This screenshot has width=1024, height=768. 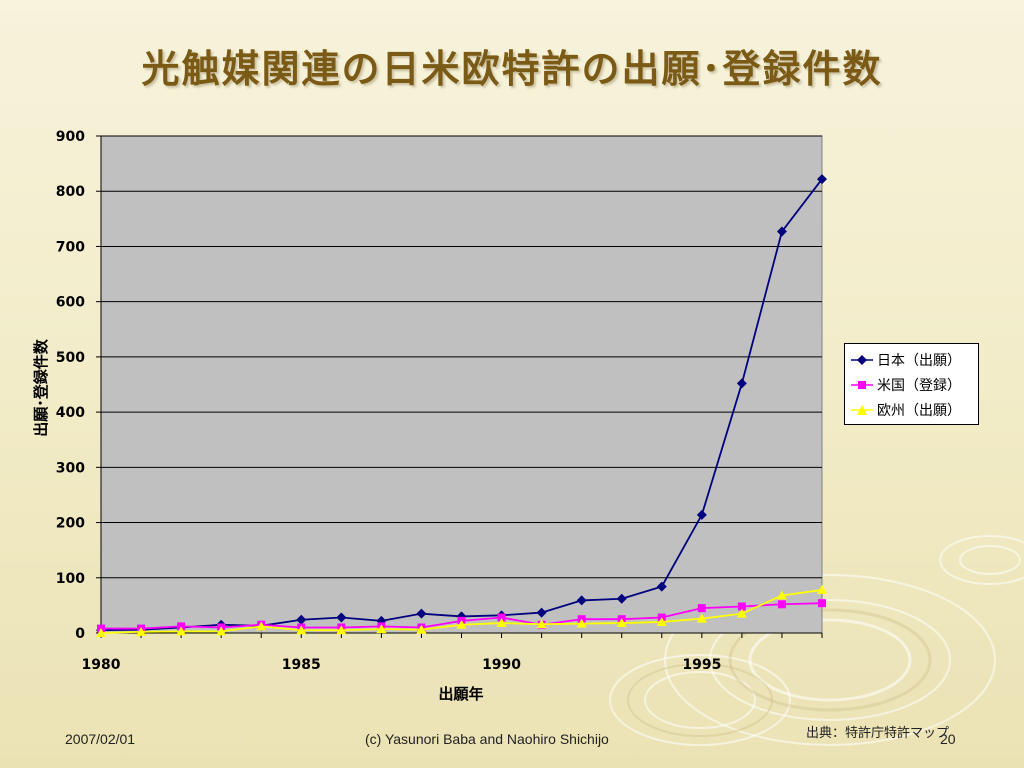 I want to click on x-tick-label: 1980, so click(x=101, y=665).